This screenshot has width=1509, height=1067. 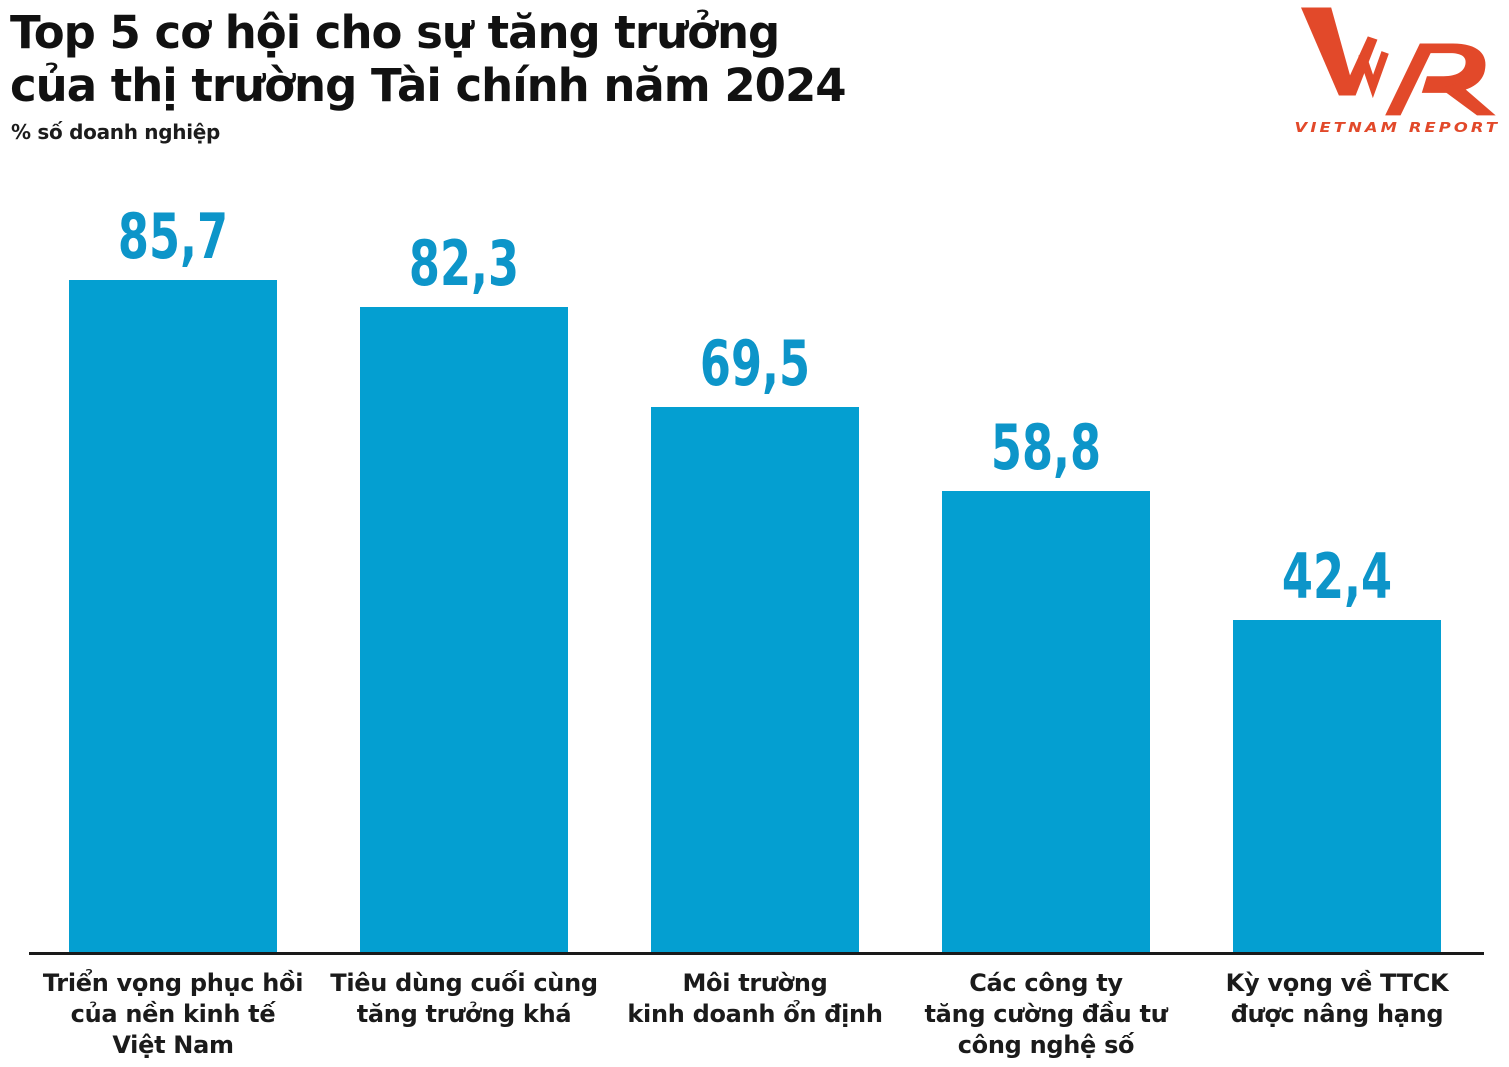 What do you see at coordinates (464, 999) in the screenshot?
I see `bar-category-label: Tiêu dùng cuối cùng tăng trưởng khá` at bounding box center [464, 999].